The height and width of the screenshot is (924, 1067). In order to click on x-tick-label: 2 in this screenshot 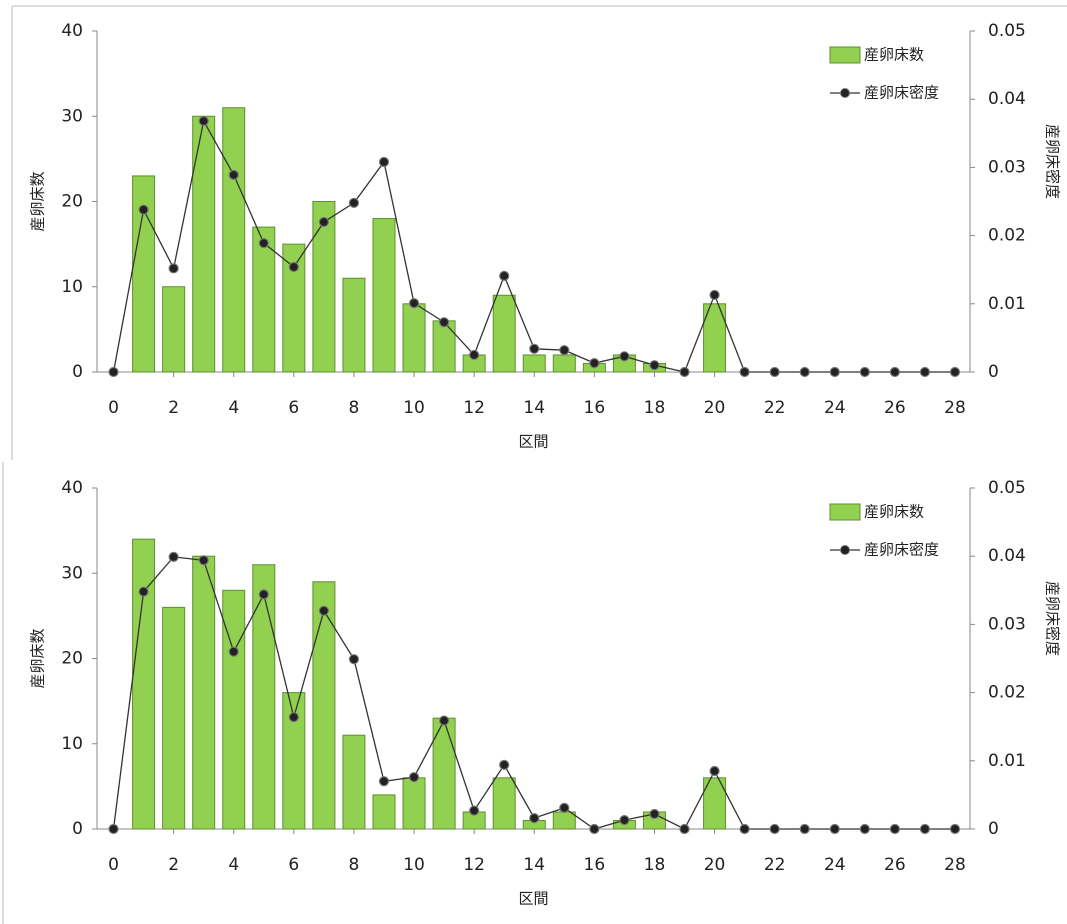, I will do `click(173, 408)`.